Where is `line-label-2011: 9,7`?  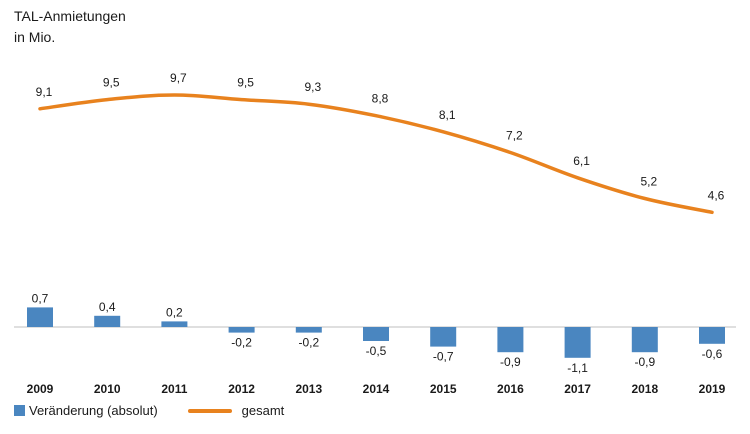 line-label-2011: 9,7 is located at coordinates (178, 78).